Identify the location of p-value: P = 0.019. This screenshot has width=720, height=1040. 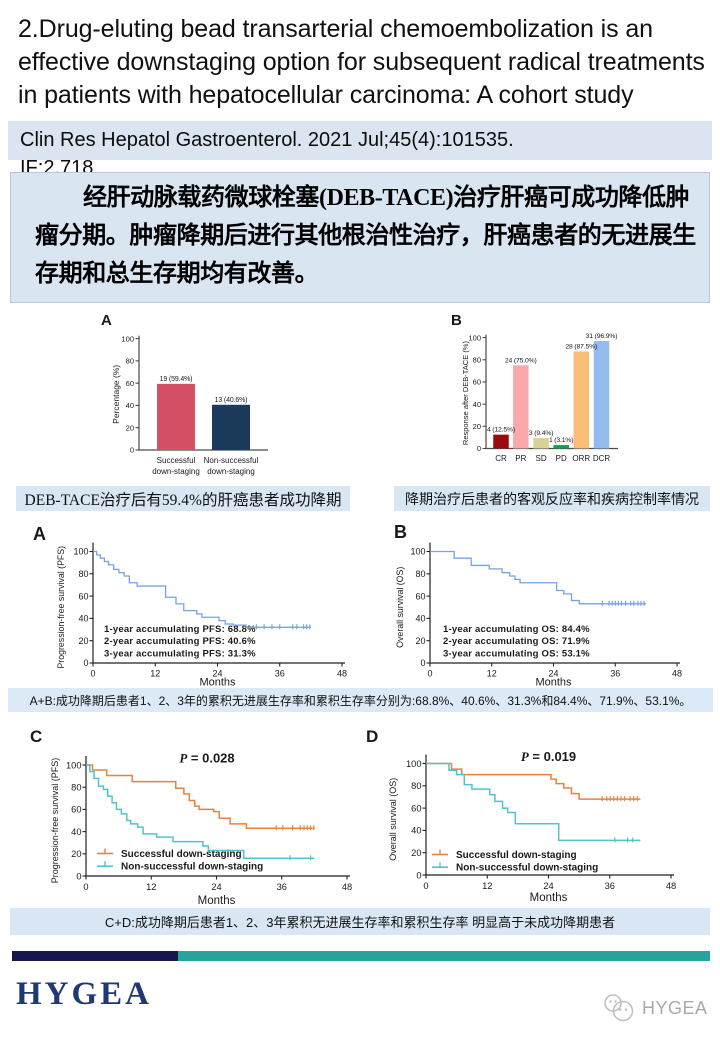
(548, 756).